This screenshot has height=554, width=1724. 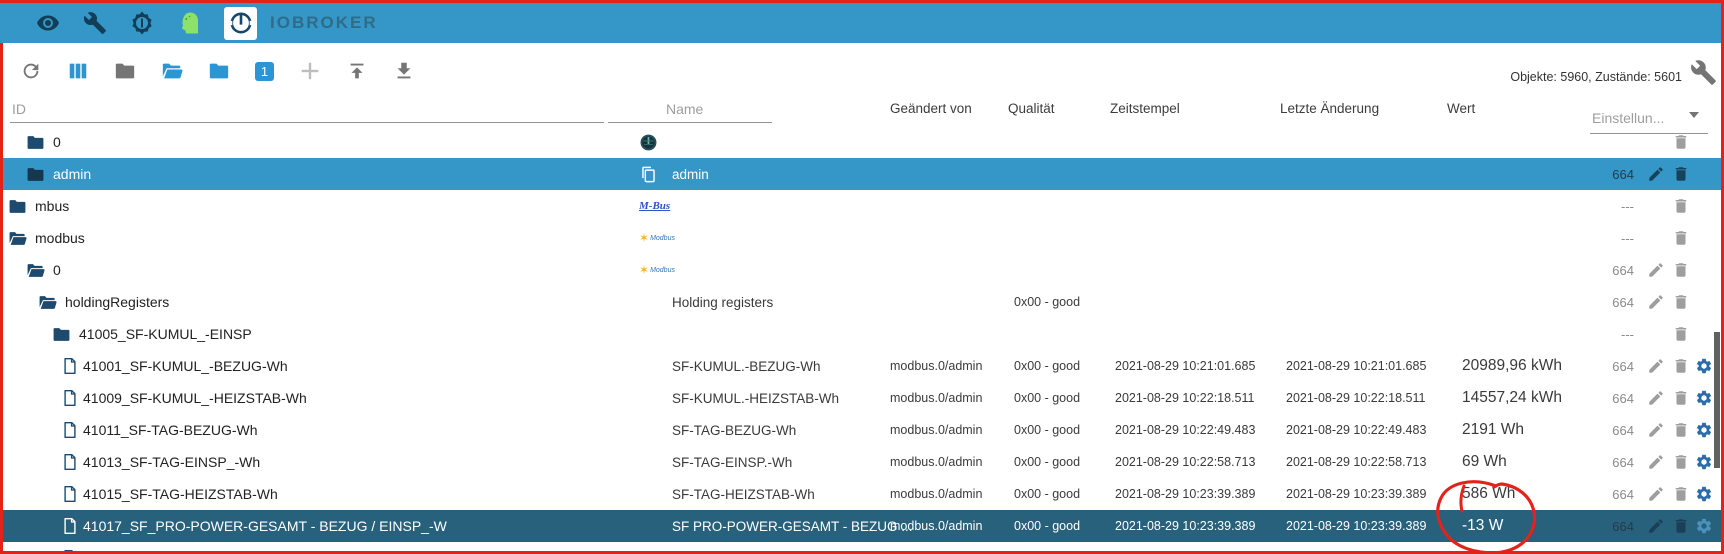 I want to click on view-columns-button, so click(x=78, y=71).